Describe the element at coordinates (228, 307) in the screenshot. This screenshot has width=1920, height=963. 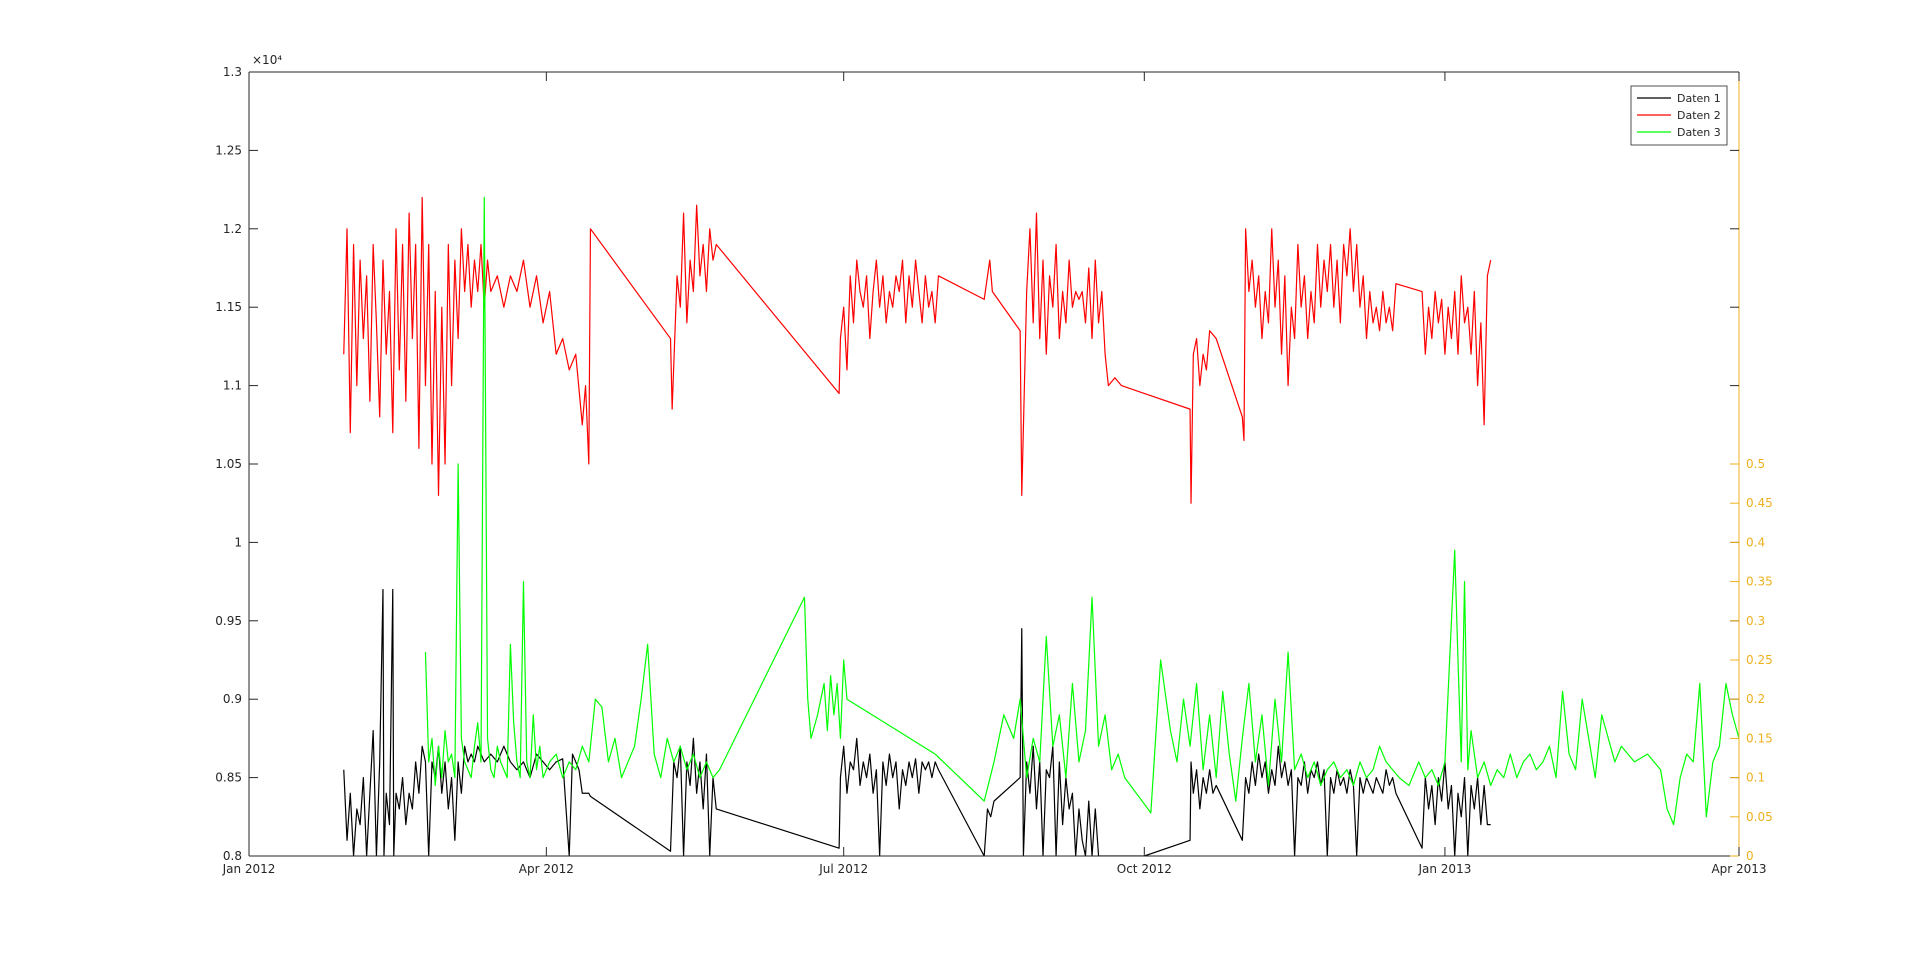
I see `y-tick-label: 1.15` at that location.